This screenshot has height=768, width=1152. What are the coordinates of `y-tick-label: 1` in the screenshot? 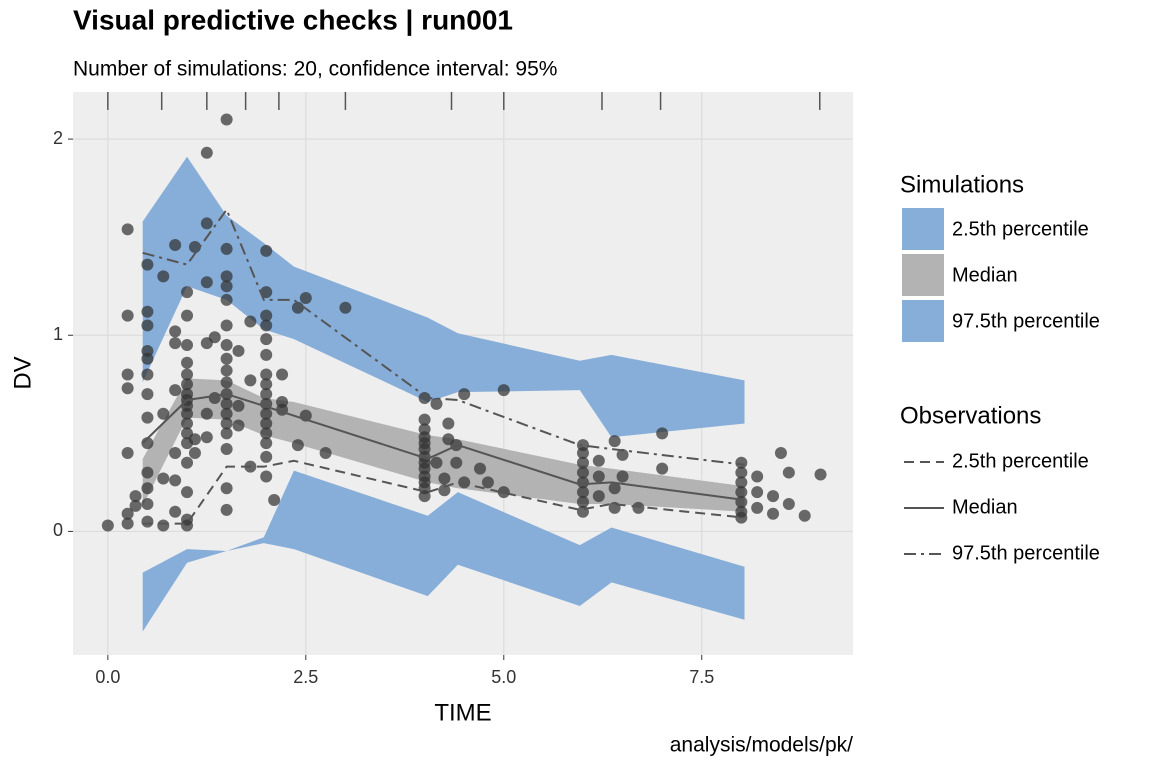 It's located at (58, 334).